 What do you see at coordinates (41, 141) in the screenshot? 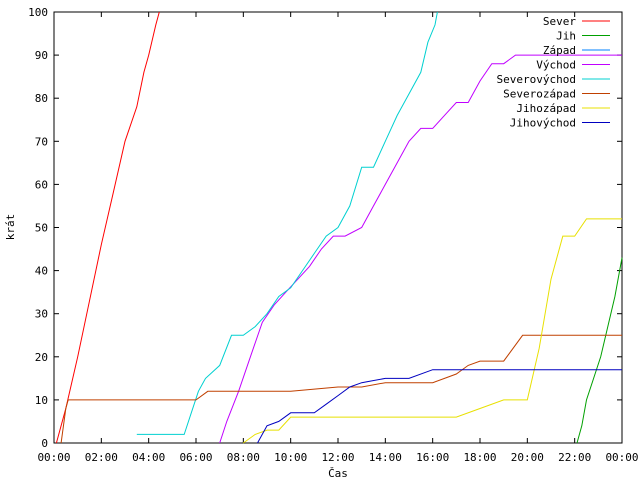
I see `y-tick-label: 70` at bounding box center [41, 141].